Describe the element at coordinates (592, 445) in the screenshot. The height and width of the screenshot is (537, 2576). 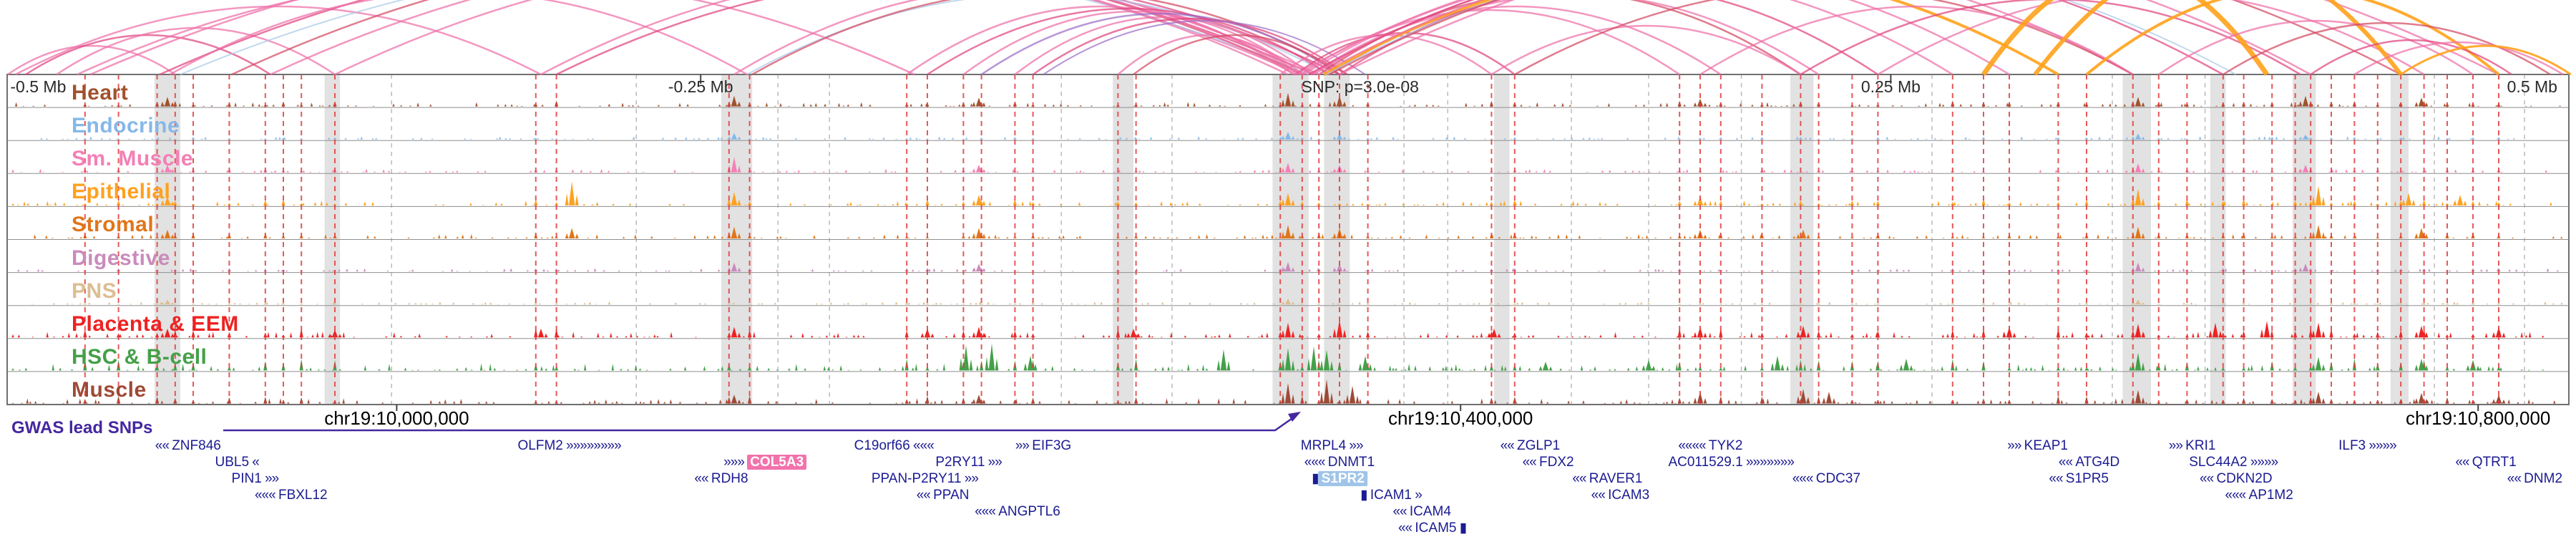
I see `gene-strand-chevrons: »»»»»»»»` at that location.